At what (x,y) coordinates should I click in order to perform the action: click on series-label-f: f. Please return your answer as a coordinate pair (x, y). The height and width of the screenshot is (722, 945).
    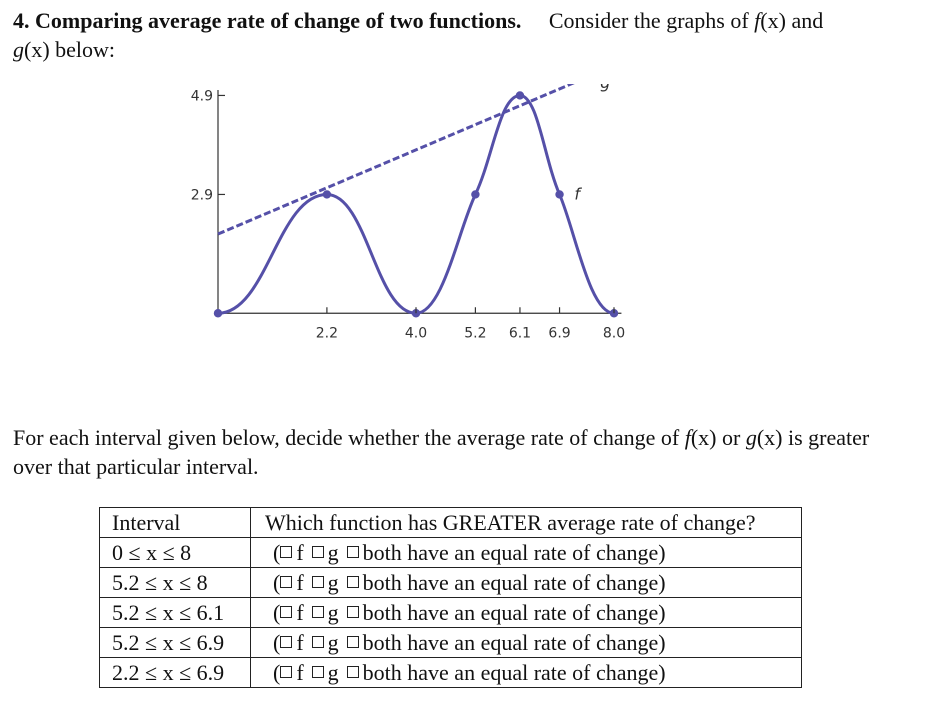
    Looking at the image, I should click on (578, 193).